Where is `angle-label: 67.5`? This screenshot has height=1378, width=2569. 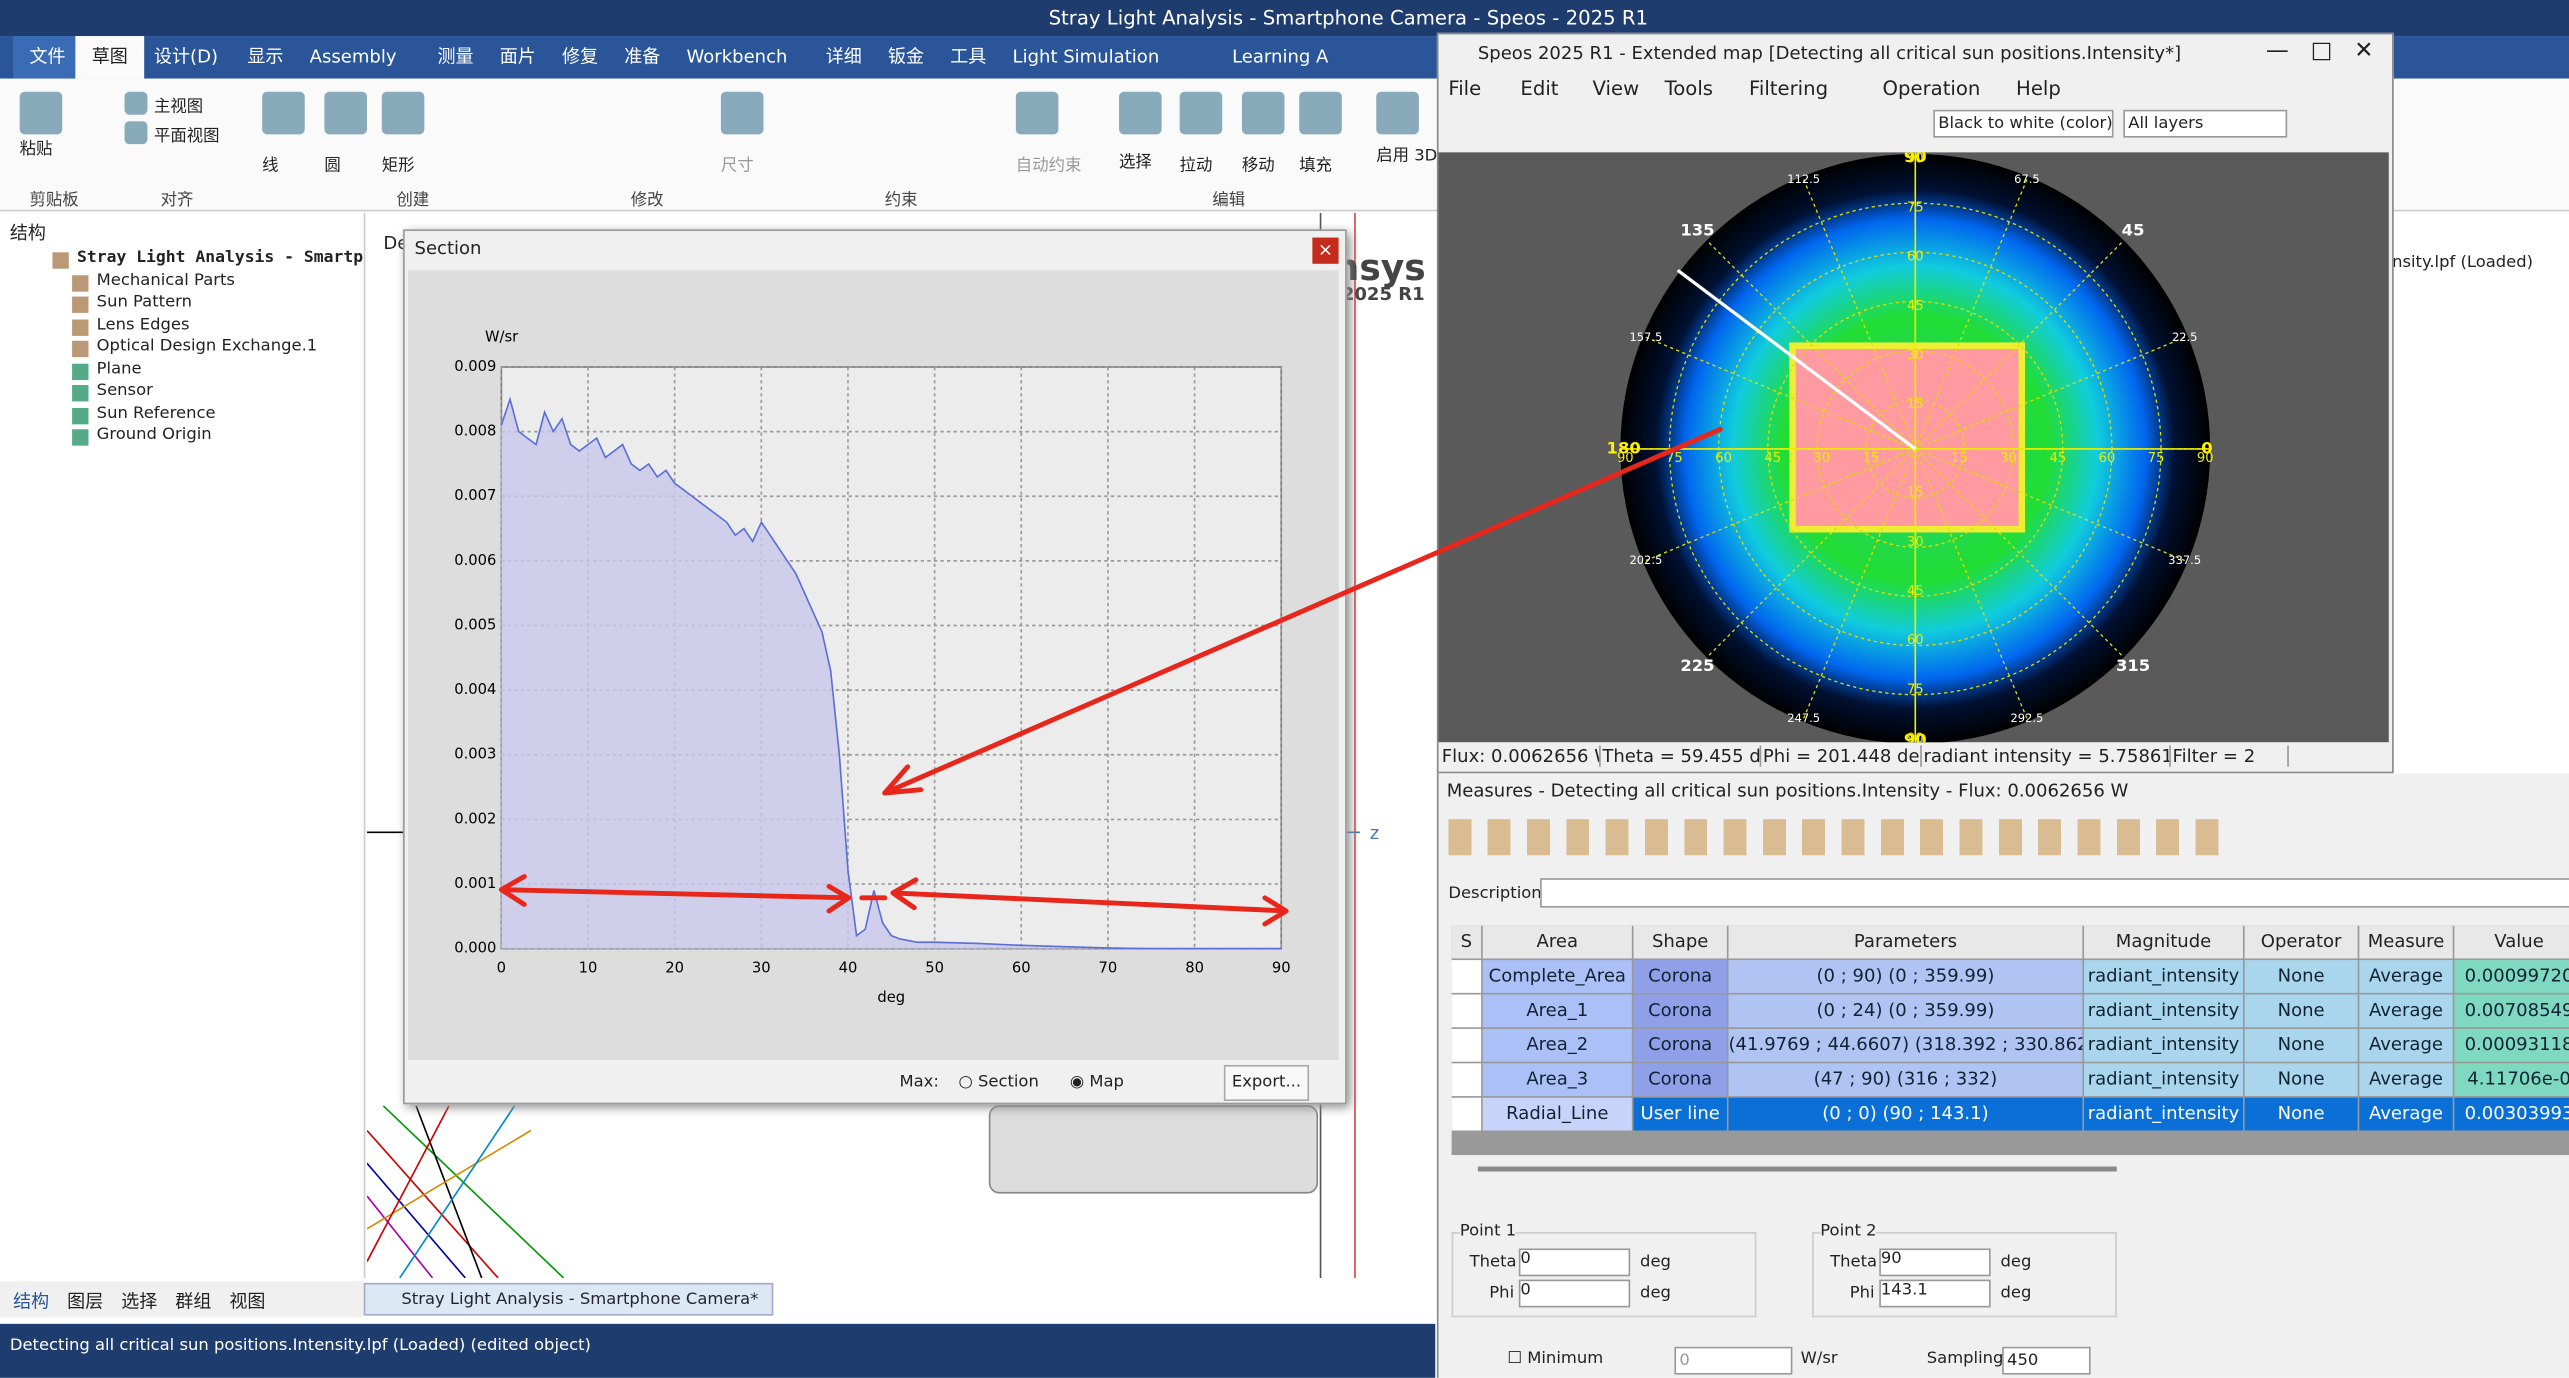
angle-label: 67.5 is located at coordinates (2027, 179).